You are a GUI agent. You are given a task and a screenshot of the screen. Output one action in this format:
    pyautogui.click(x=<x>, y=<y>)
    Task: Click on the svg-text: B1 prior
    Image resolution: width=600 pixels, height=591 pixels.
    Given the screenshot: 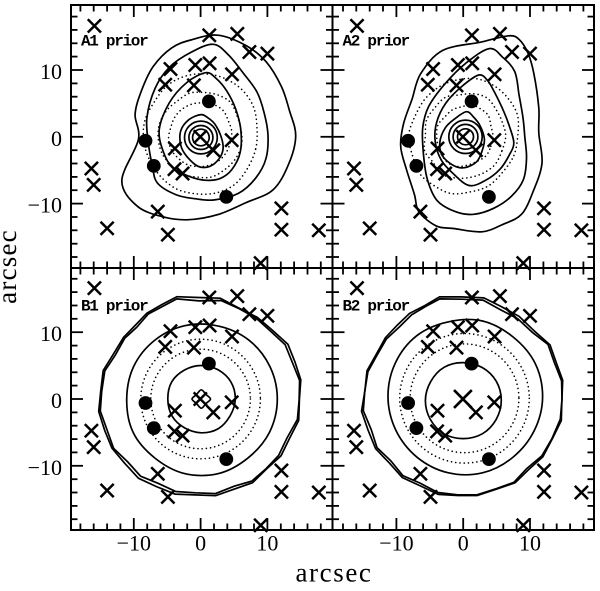 What is the action you would take?
    pyautogui.click(x=114, y=307)
    